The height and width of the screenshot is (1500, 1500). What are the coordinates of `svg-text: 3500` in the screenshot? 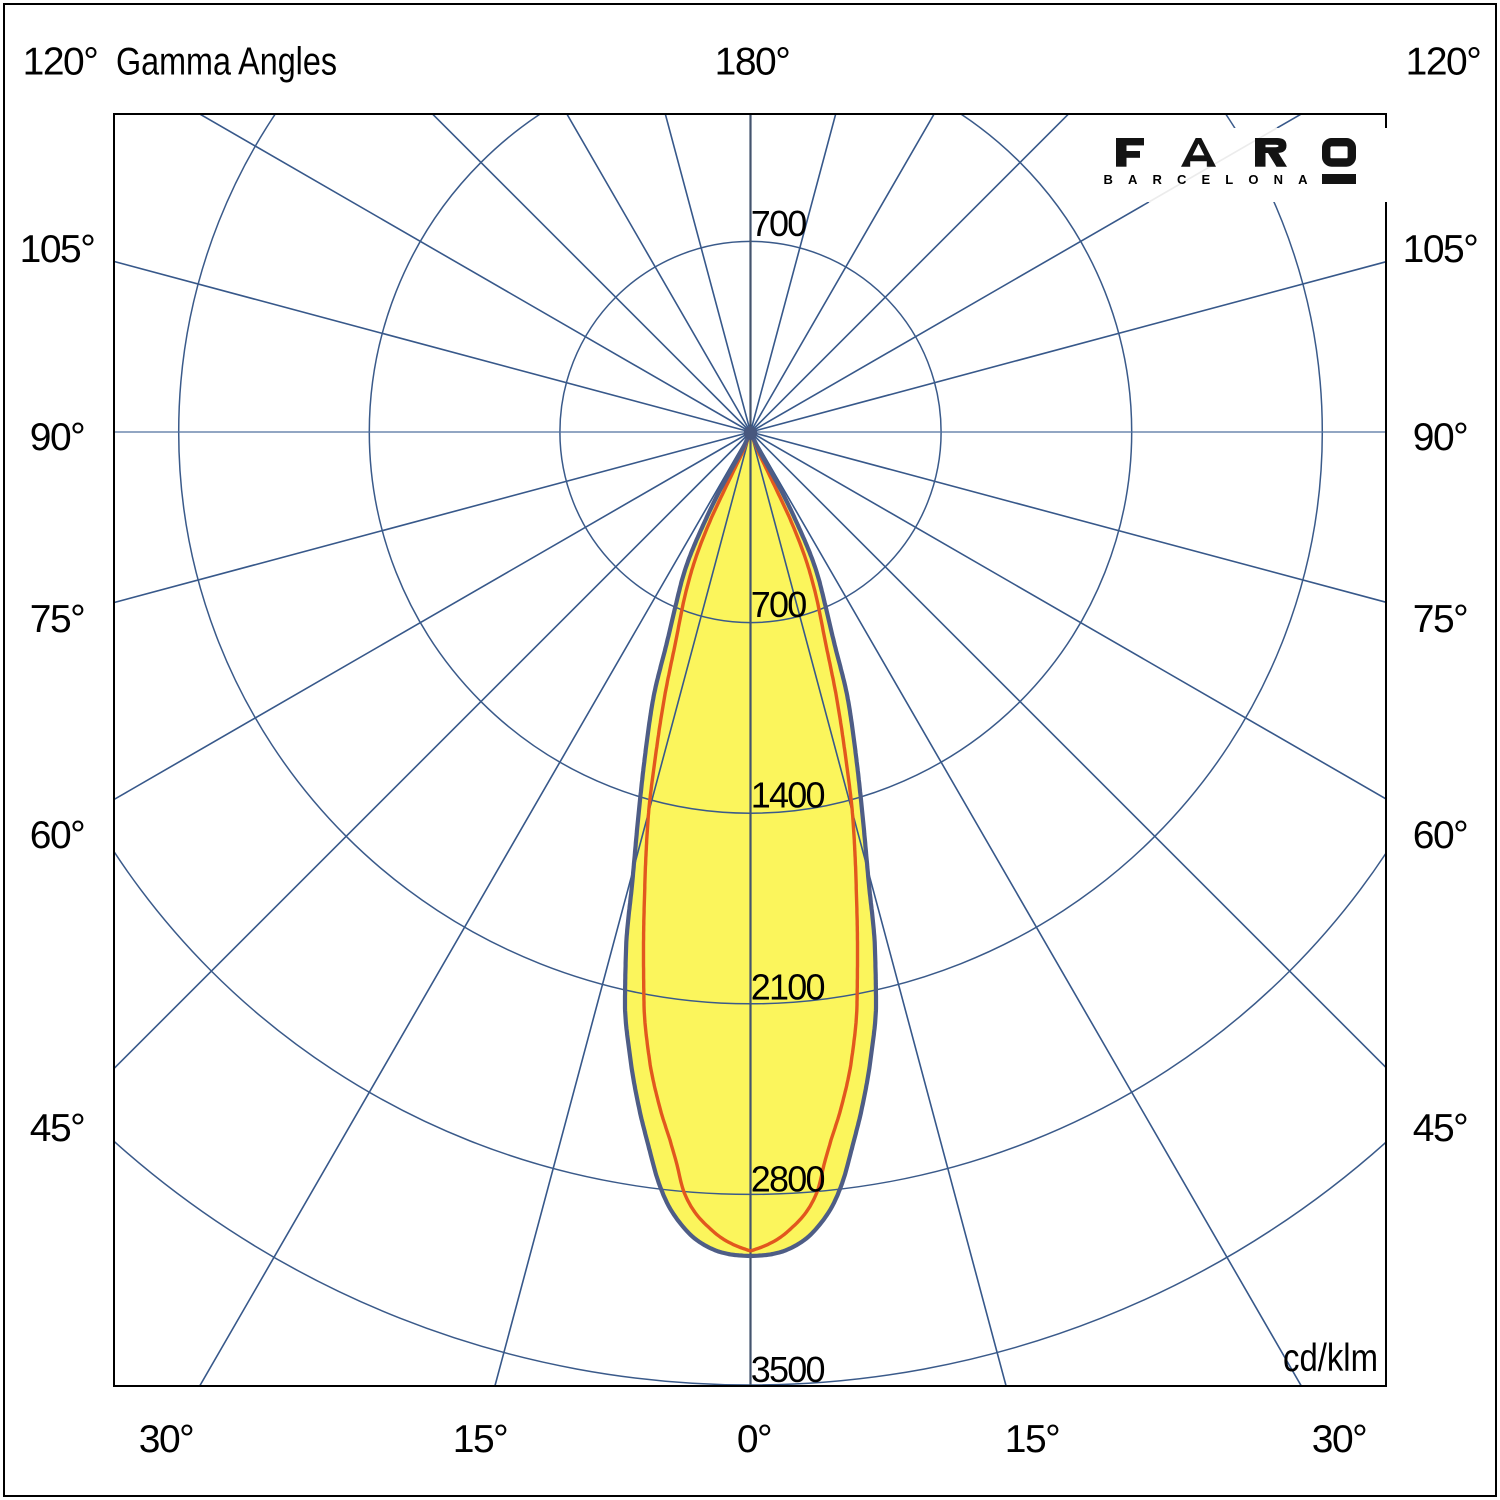 It's located at (788, 1369).